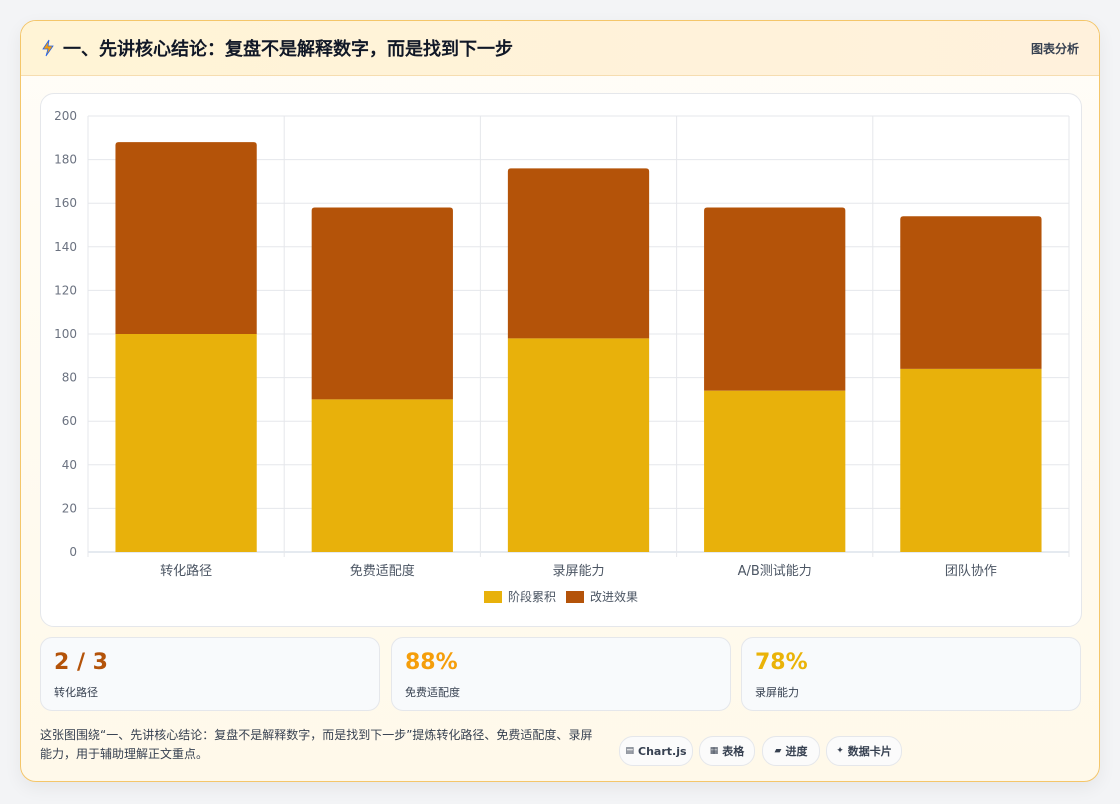  I want to click on stat-card-2: 88% 免费适配度, so click(561, 674).